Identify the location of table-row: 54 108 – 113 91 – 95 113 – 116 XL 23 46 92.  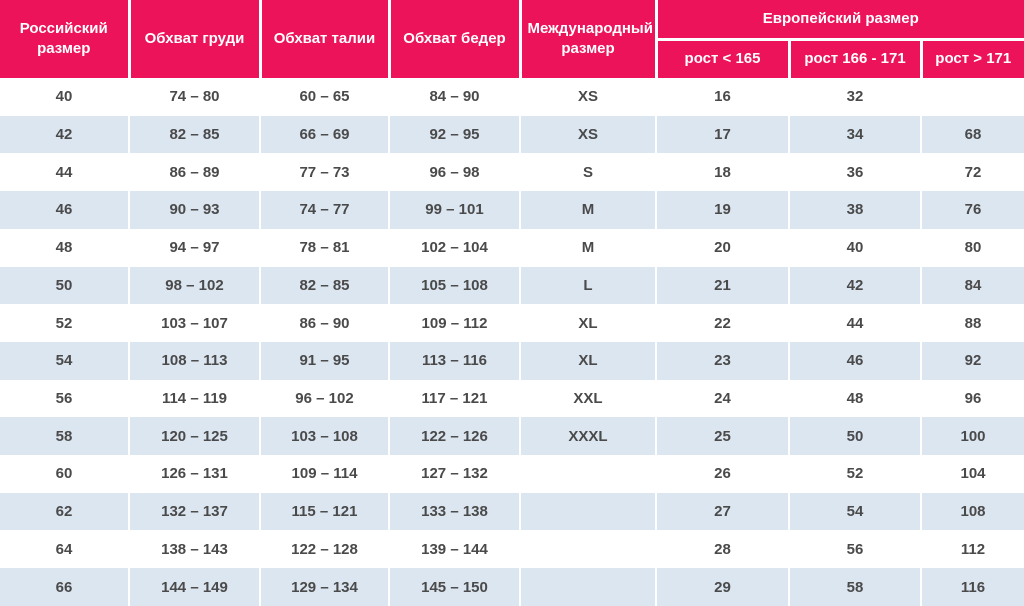
(512, 360).